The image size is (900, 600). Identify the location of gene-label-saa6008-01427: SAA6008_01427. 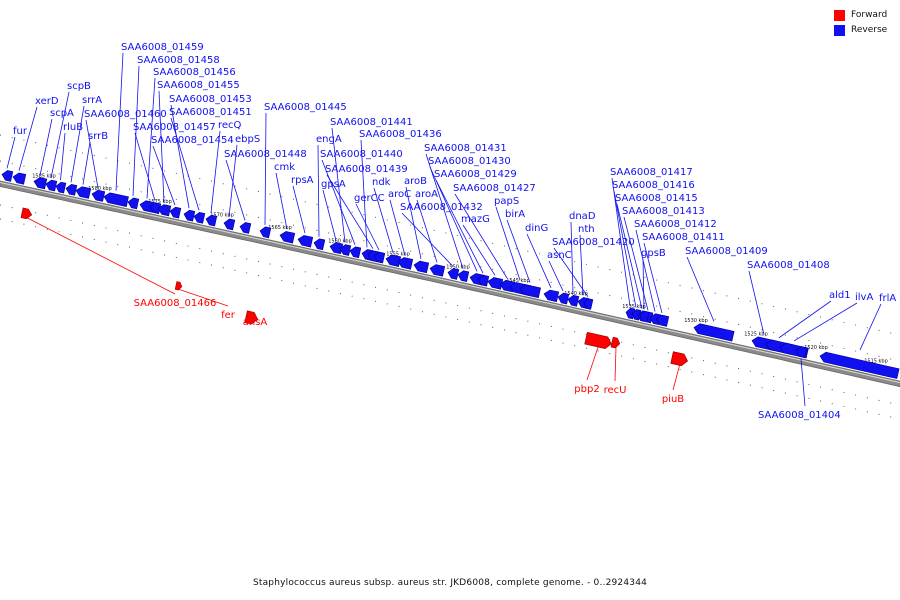
(494, 188).